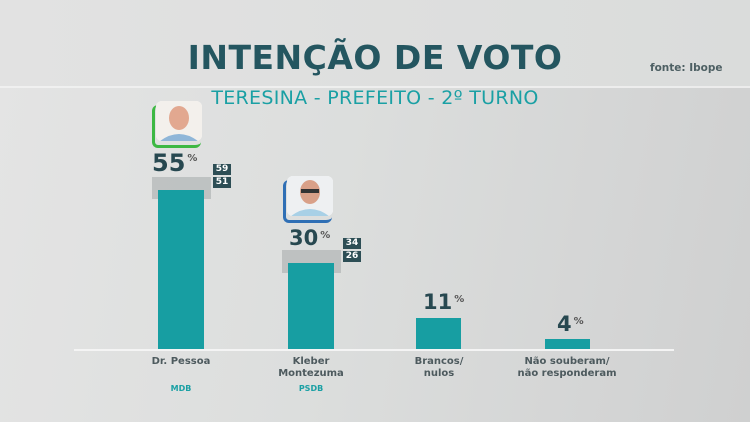 The height and width of the screenshot is (422, 750). I want to click on ci-high-dr-pessoa: 59, so click(222, 169).